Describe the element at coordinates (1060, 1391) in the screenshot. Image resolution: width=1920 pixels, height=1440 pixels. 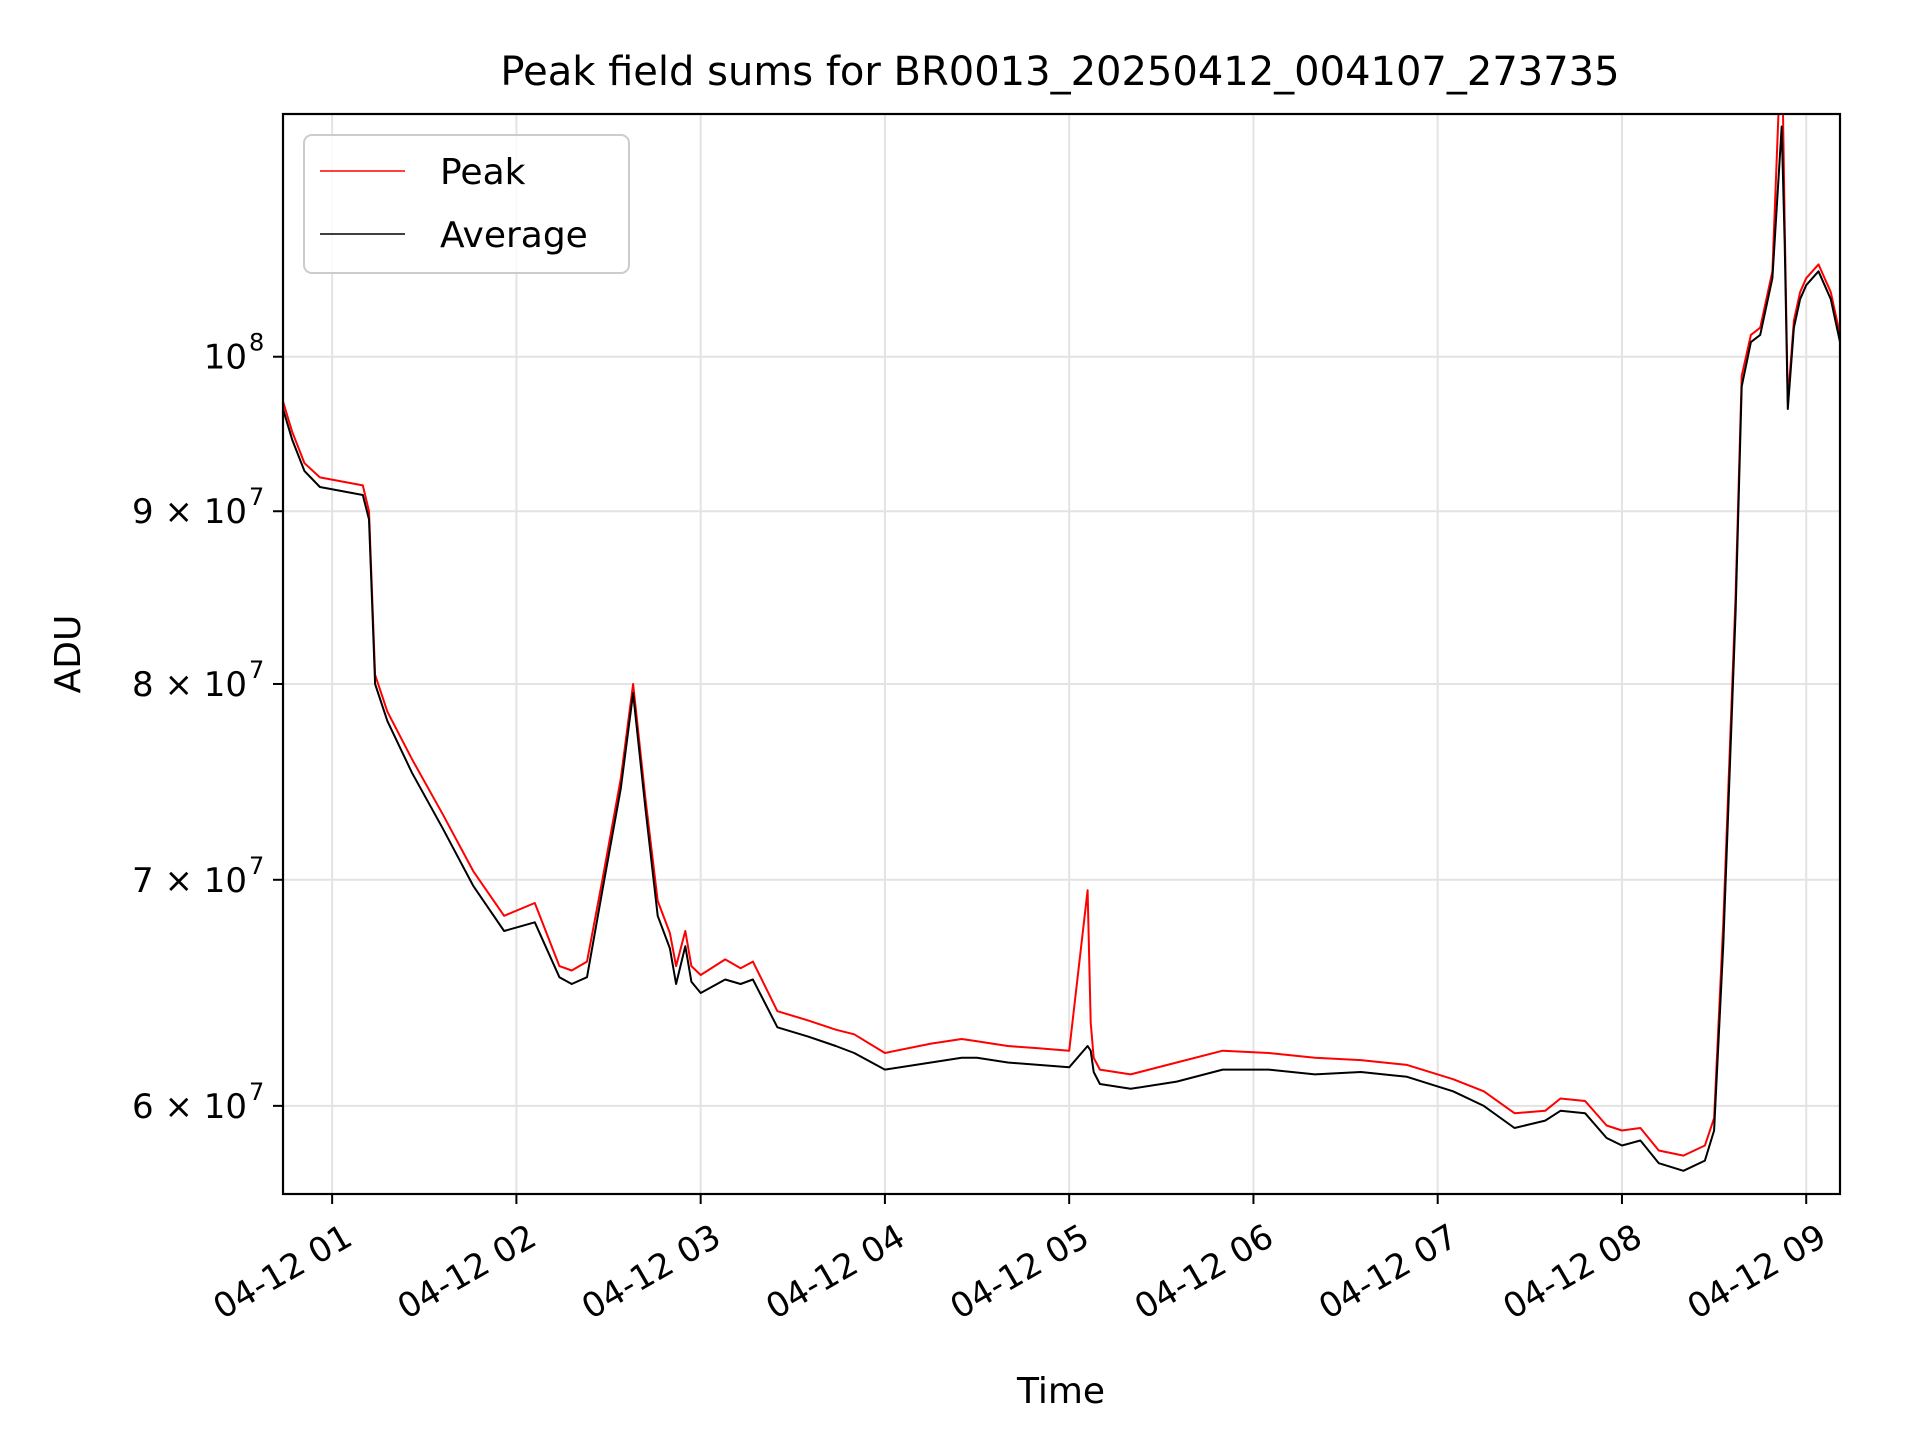
I see `x-axis-label: Time` at that location.